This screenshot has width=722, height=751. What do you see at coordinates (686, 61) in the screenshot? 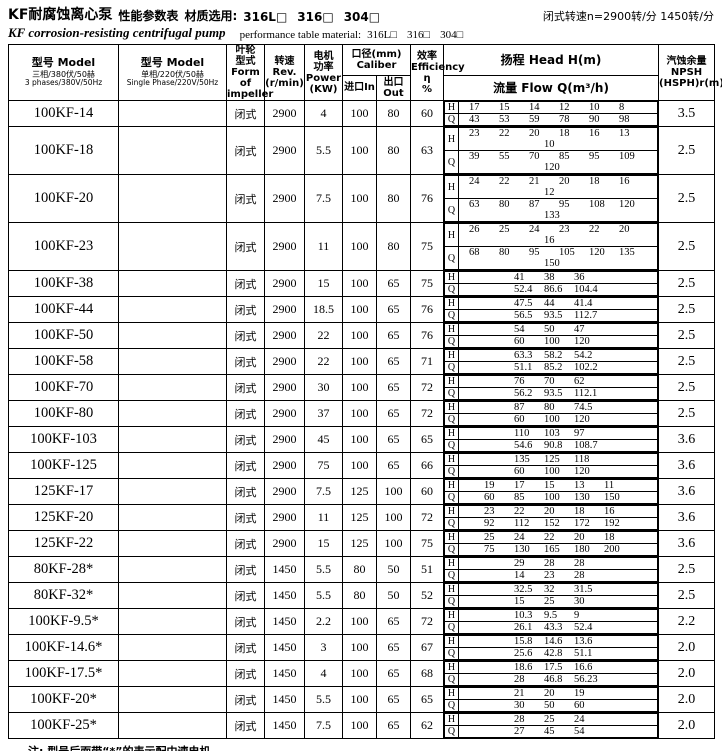
I see `th-npsh-l1: 汽蚀余量` at bounding box center [686, 61].